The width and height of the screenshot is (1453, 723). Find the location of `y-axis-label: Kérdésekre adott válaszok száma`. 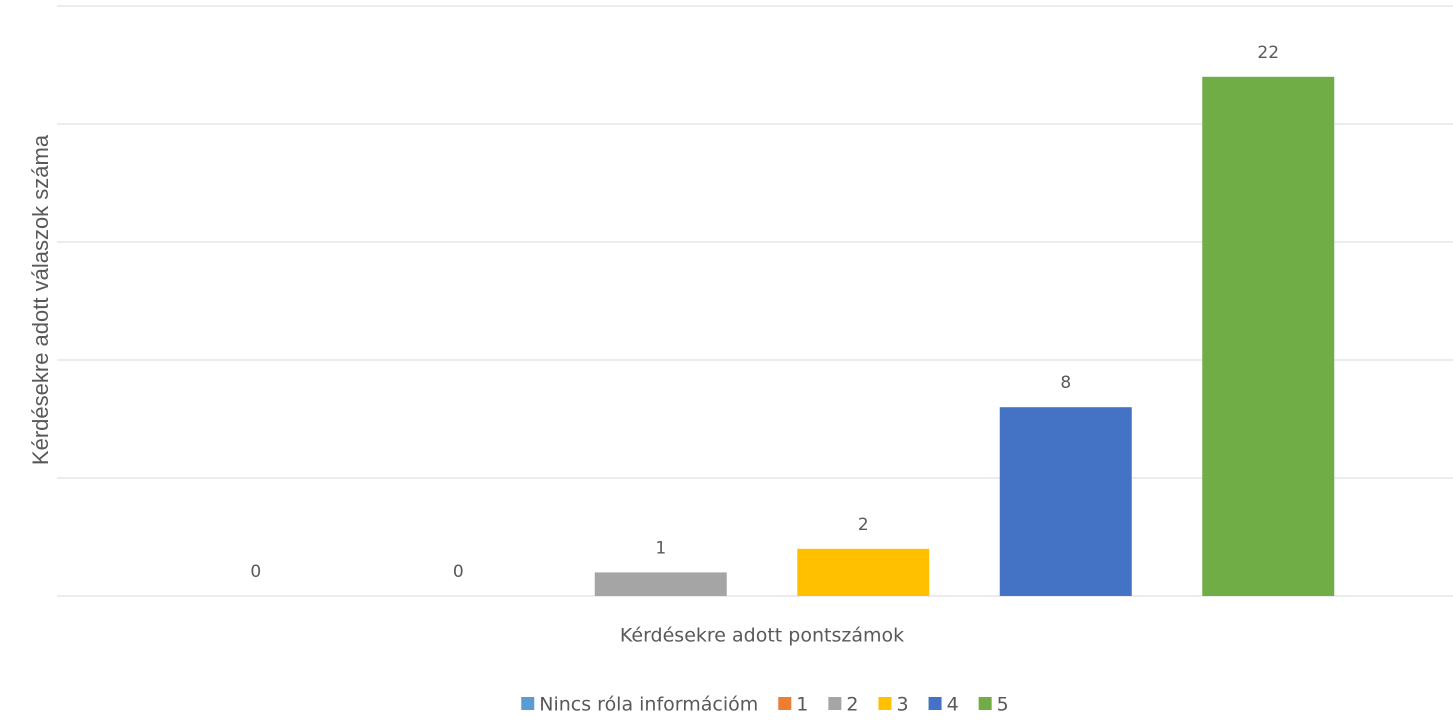

y-axis-label: Kérdésekre adott válaszok száma is located at coordinates (40, 299).